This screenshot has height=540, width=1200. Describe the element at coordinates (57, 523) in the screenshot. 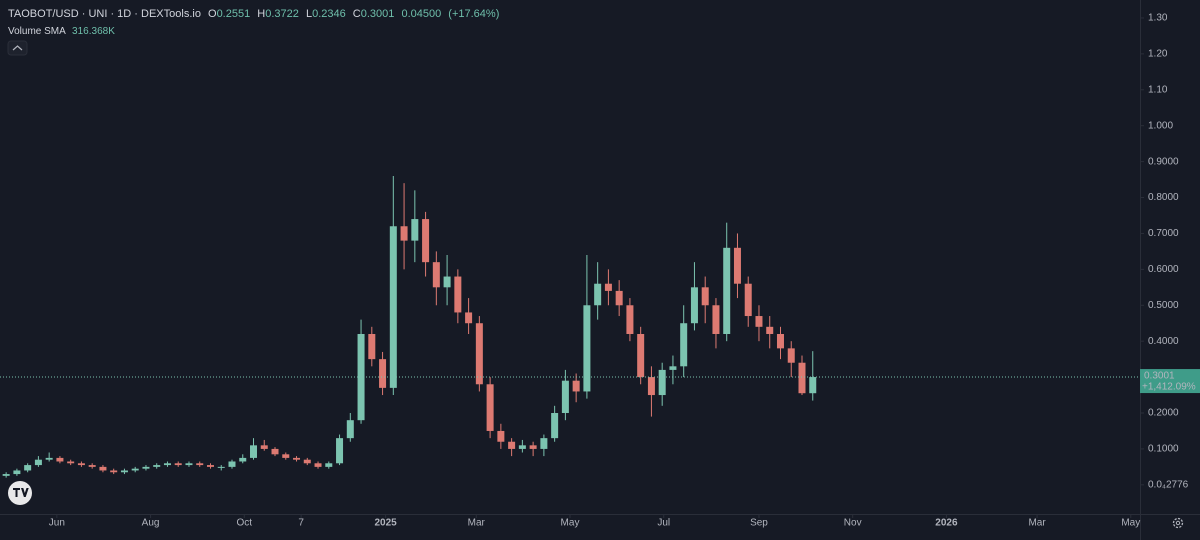

I see `x-tick-label: Jun` at that location.